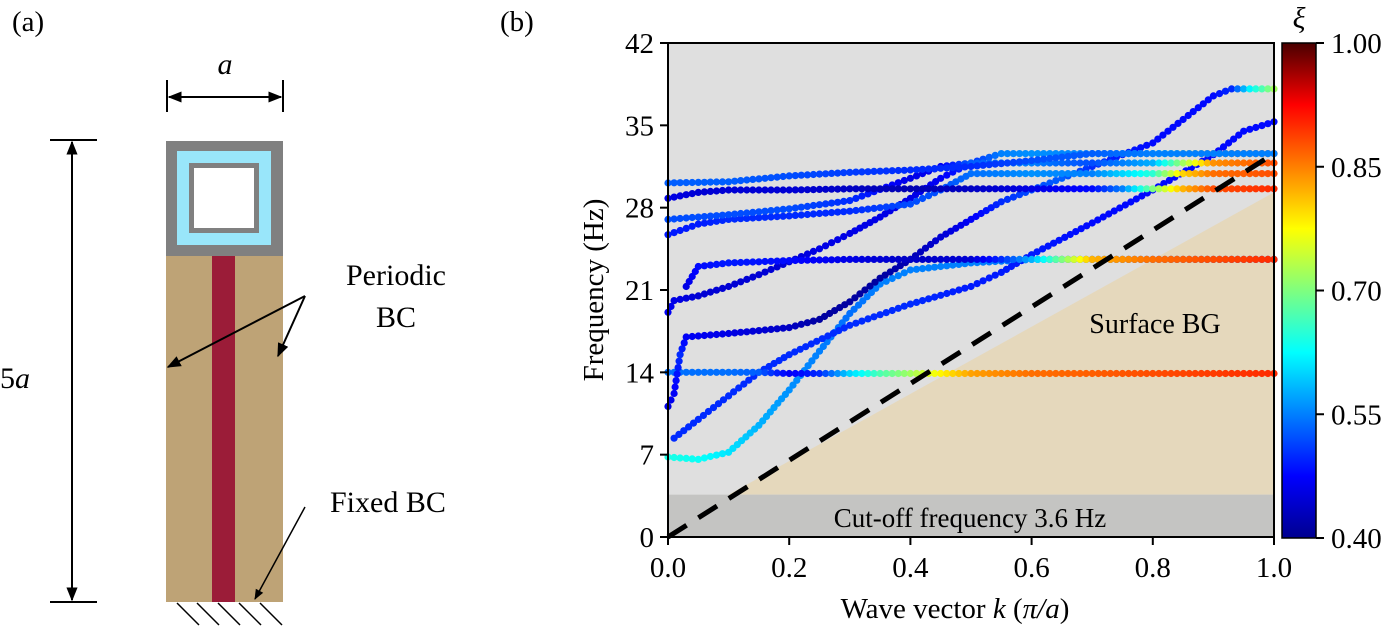  What do you see at coordinates (971, 515) in the screenshot?
I see `cutoff-region` at bounding box center [971, 515].